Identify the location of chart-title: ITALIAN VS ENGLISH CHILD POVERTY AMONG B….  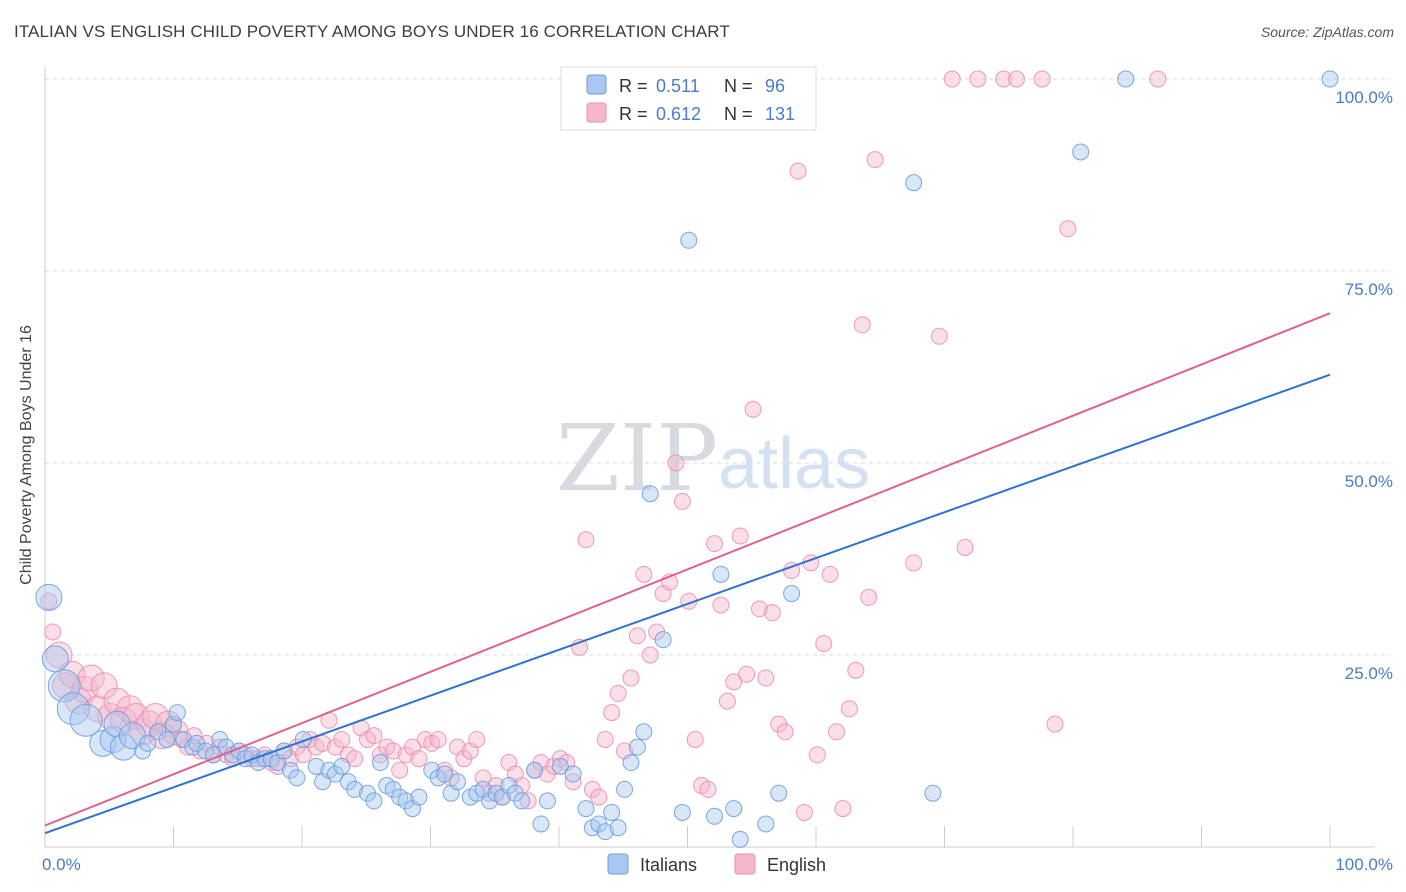
(372, 31).